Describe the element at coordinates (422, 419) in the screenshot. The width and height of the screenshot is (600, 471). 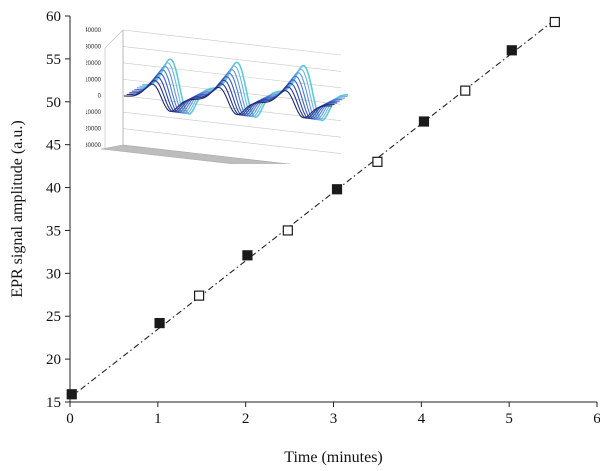
I see `x-tick-label: 4` at that location.